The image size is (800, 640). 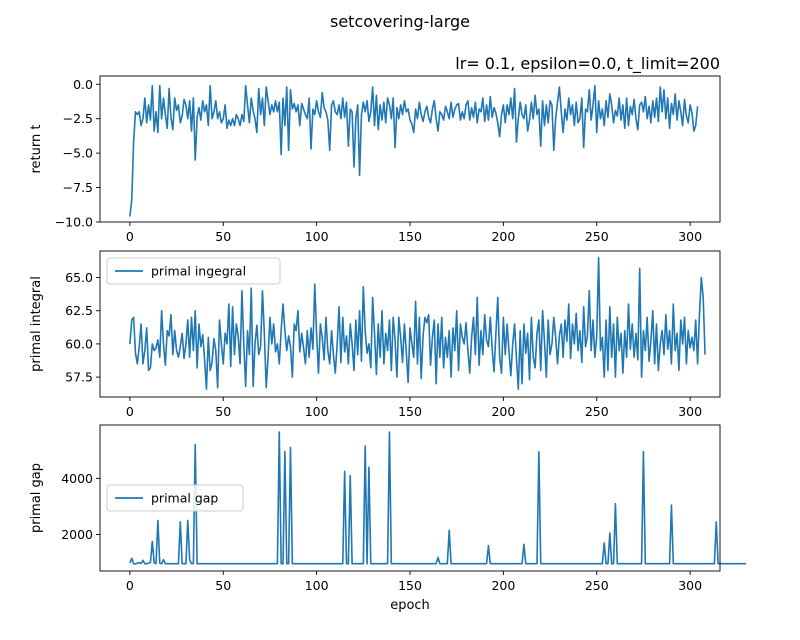 I want to click on series-line, so click(x=414, y=150).